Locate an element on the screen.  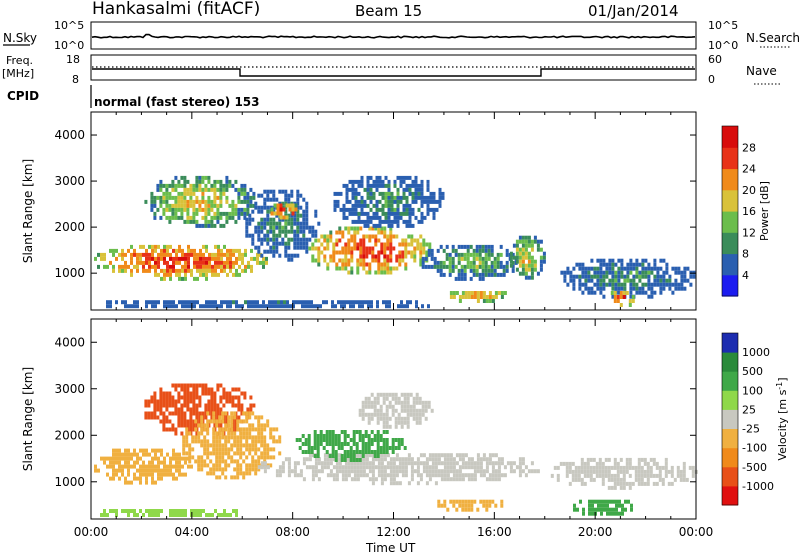
colorbar-tick-label: 25 is located at coordinates (749, 409).